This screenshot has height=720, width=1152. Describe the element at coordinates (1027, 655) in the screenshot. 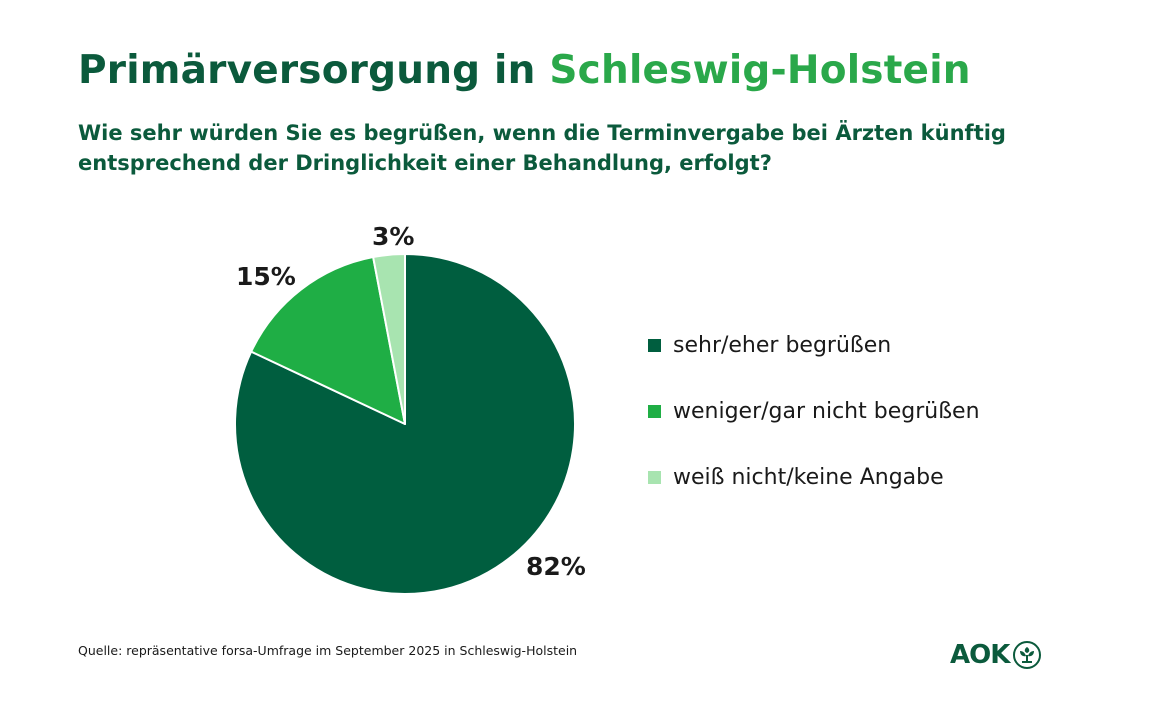

I see `aok-tree-icon` at that location.